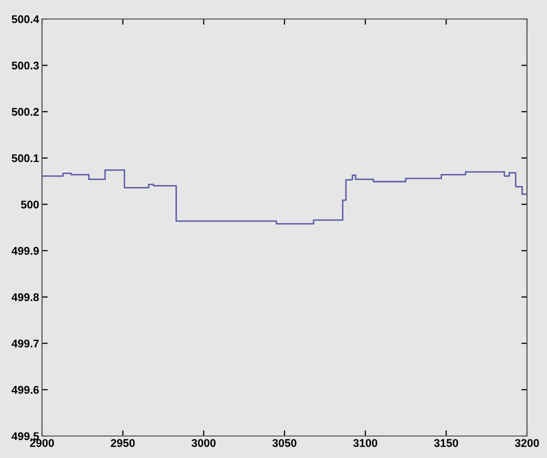 The image size is (547, 458). What do you see at coordinates (284, 443) in the screenshot?
I see `x-tick-label: 3050` at bounding box center [284, 443].